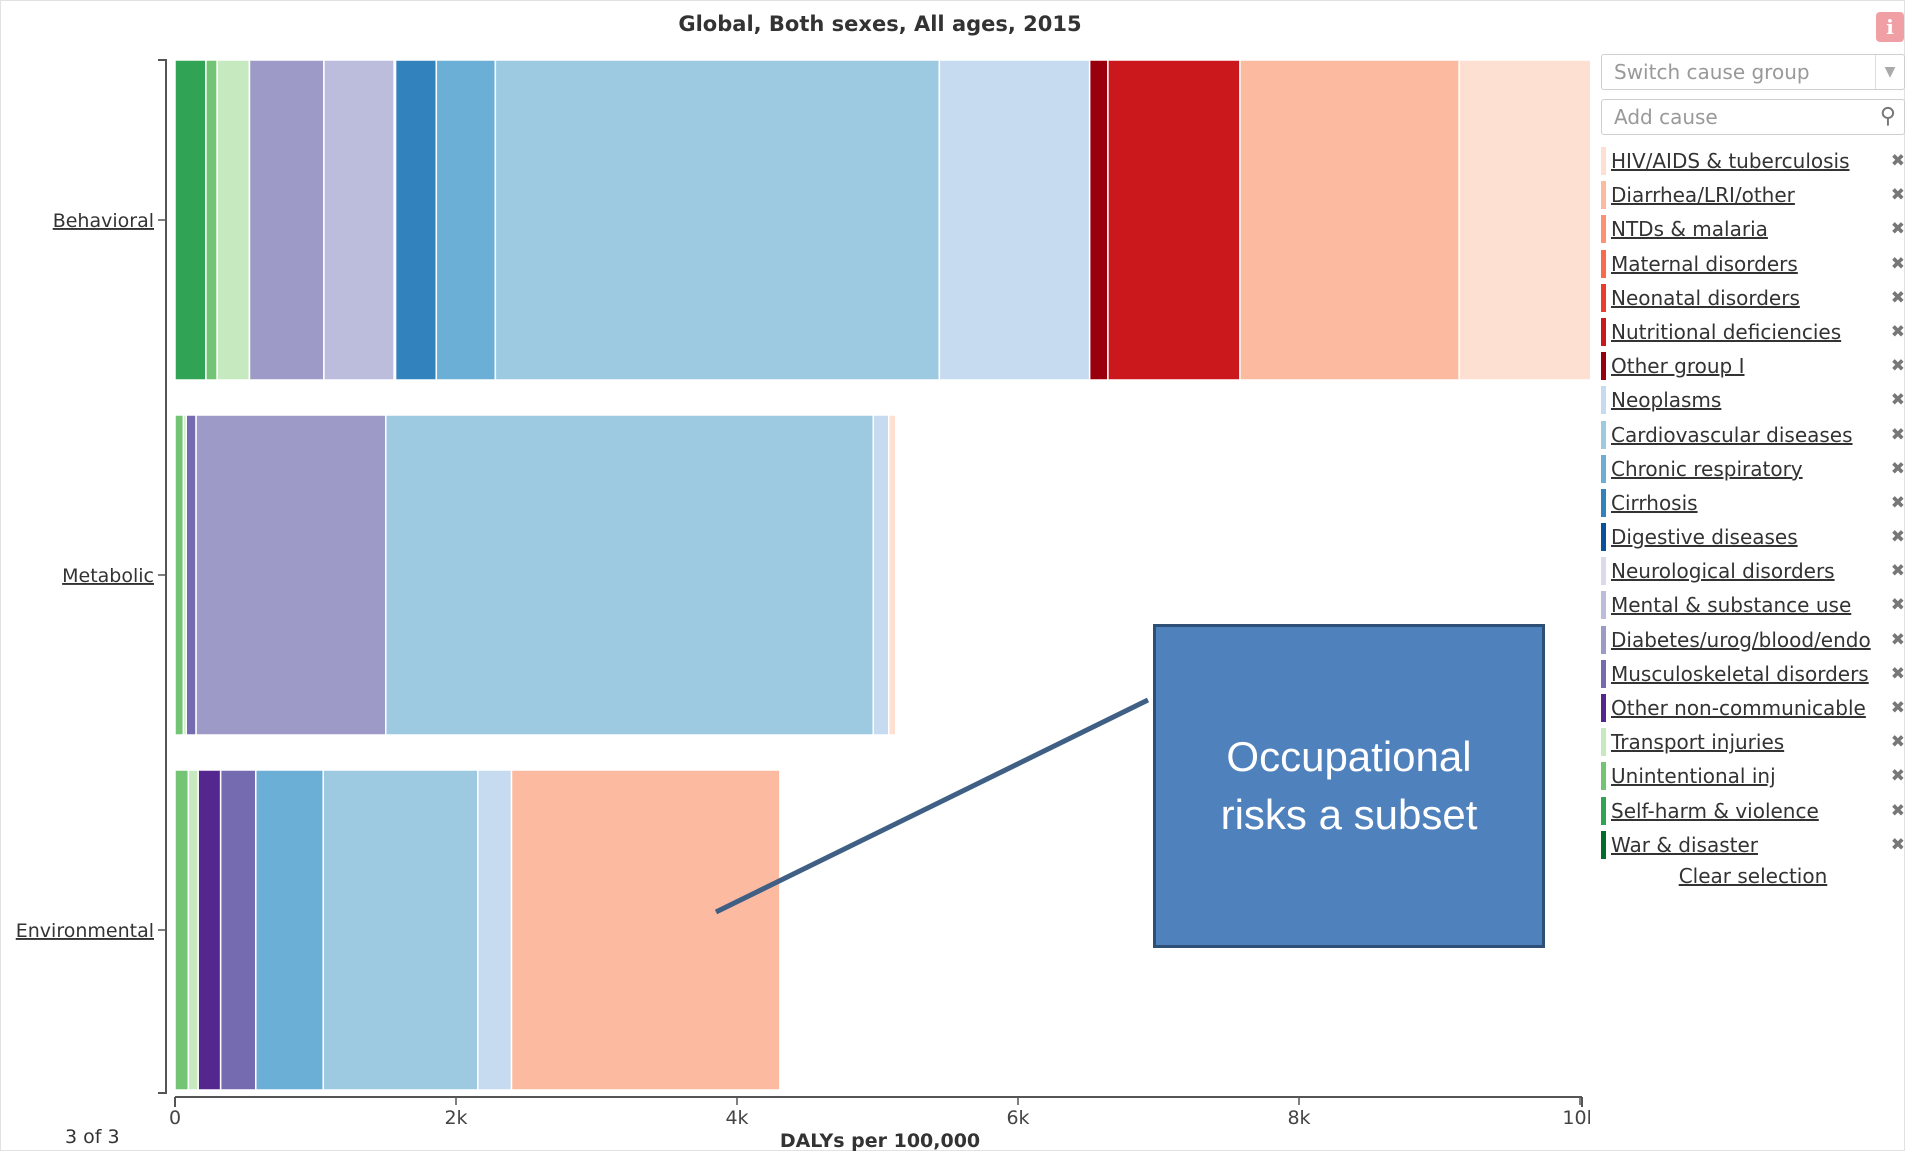  I want to click on y-tick-label: Environmental, so click(85, 931).